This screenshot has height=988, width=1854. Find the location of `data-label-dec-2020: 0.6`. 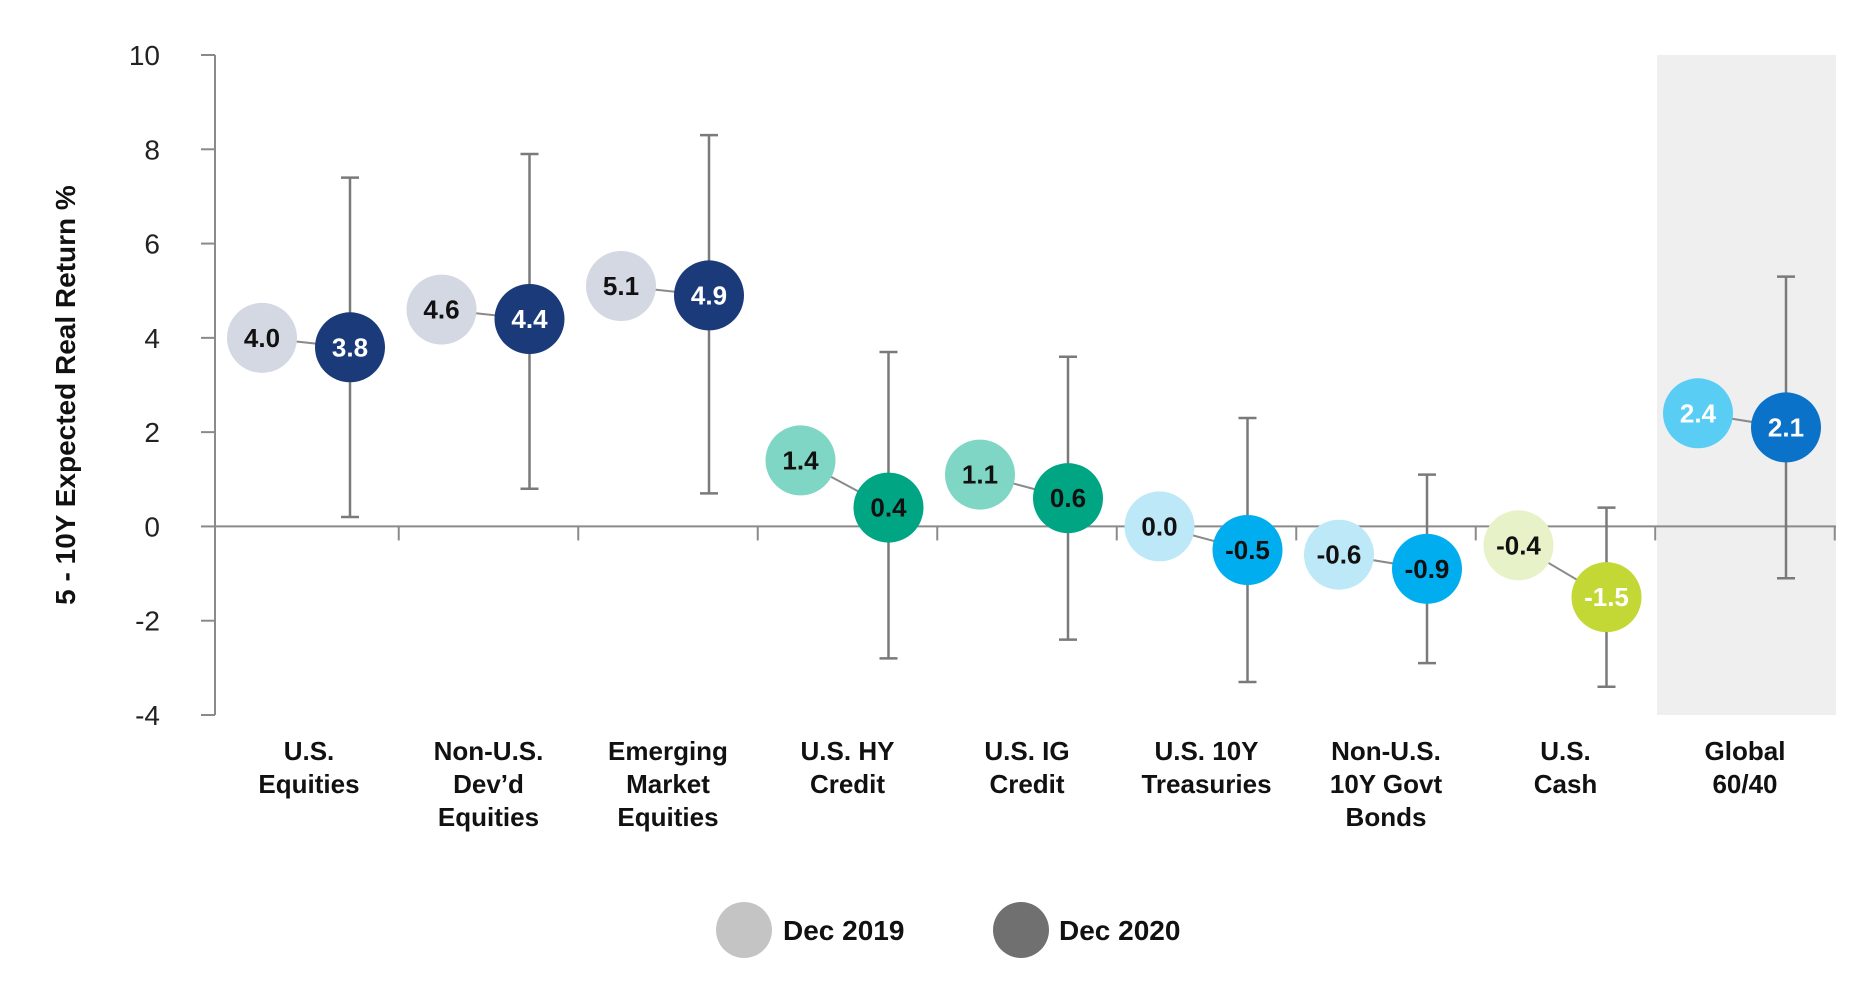

data-label-dec-2020: 0.6 is located at coordinates (1068, 498).